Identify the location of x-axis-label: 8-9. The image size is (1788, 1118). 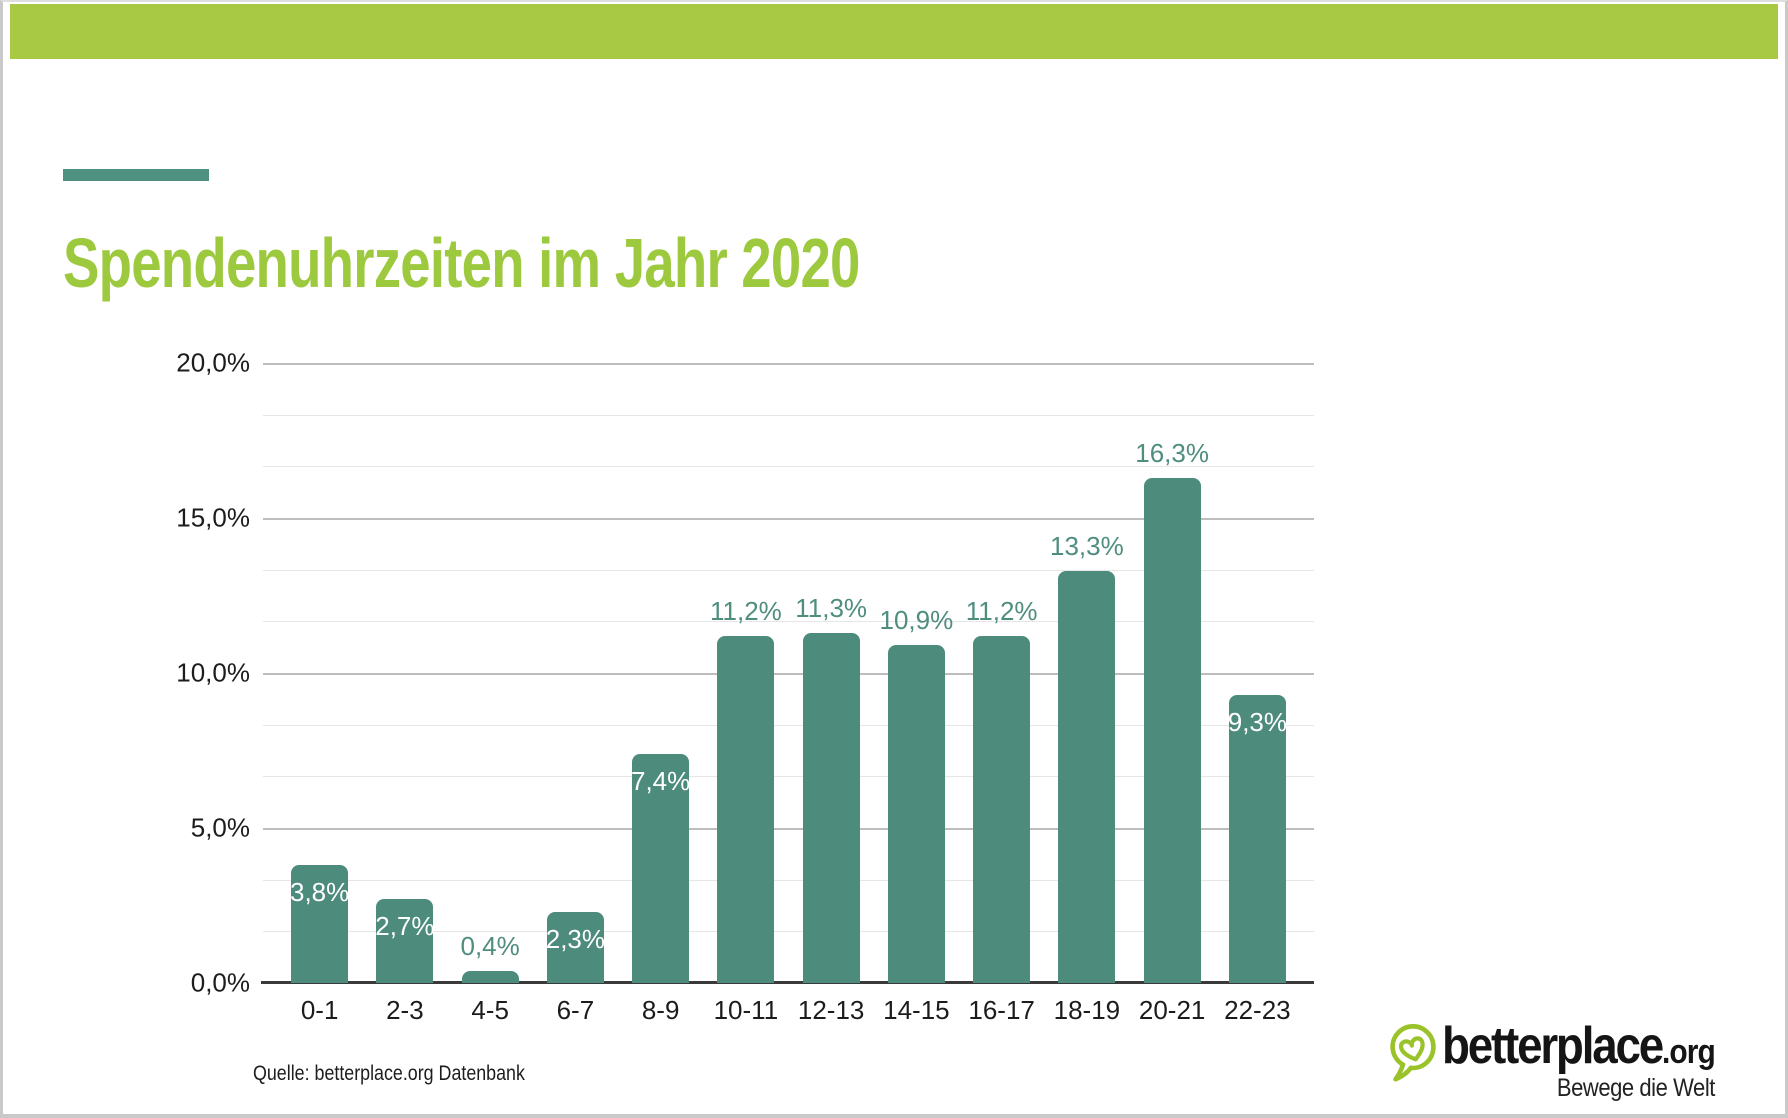
(660, 1010).